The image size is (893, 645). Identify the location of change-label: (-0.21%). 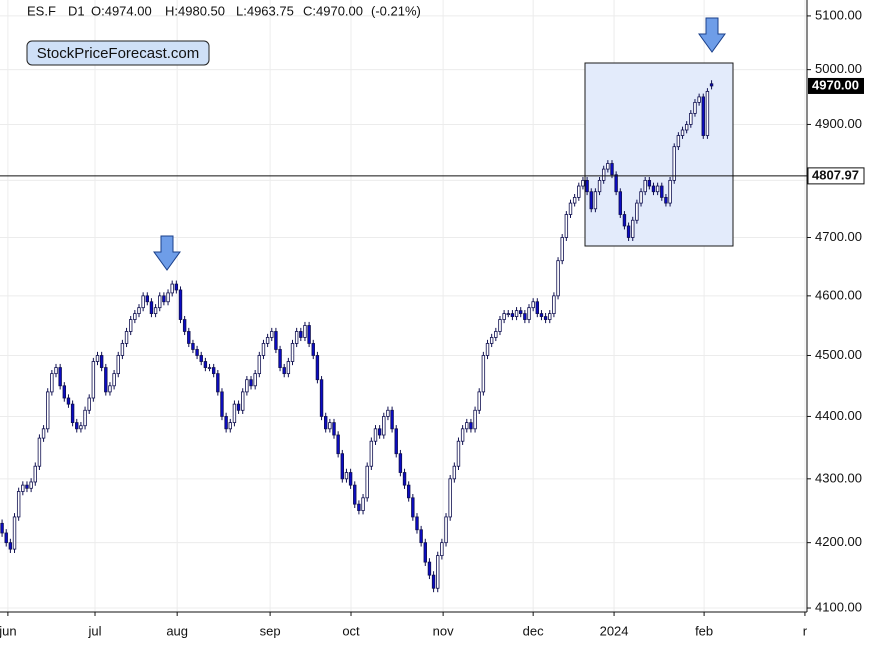
(396, 10).